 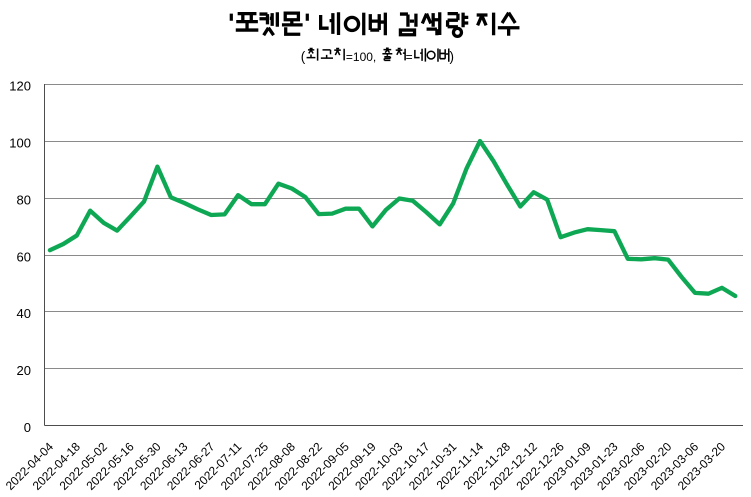 What do you see at coordinates (27, 427) in the screenshot?
I see `svg-text: 0` at bounding box center [27, 427].